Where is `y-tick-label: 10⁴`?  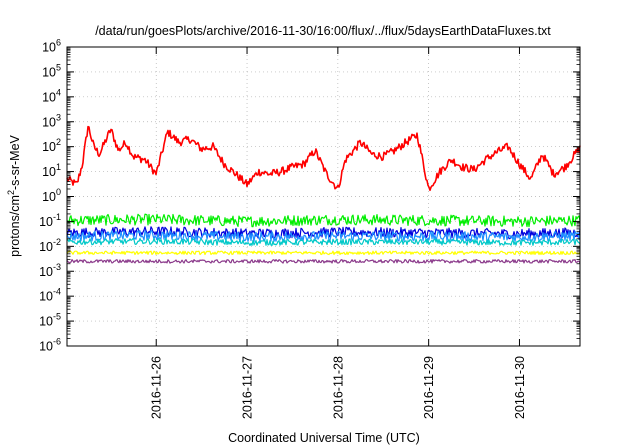
y-tick-label: 10⁴ is located at coordinates (51, 95).